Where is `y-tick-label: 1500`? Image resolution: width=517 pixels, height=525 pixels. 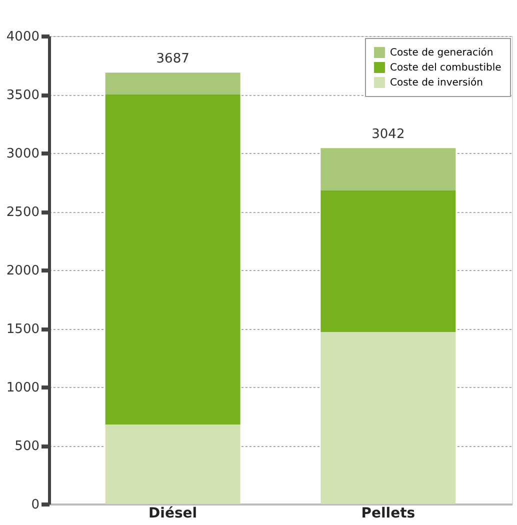
y-tick-label: 1500 is located at coordinates (23, 329).